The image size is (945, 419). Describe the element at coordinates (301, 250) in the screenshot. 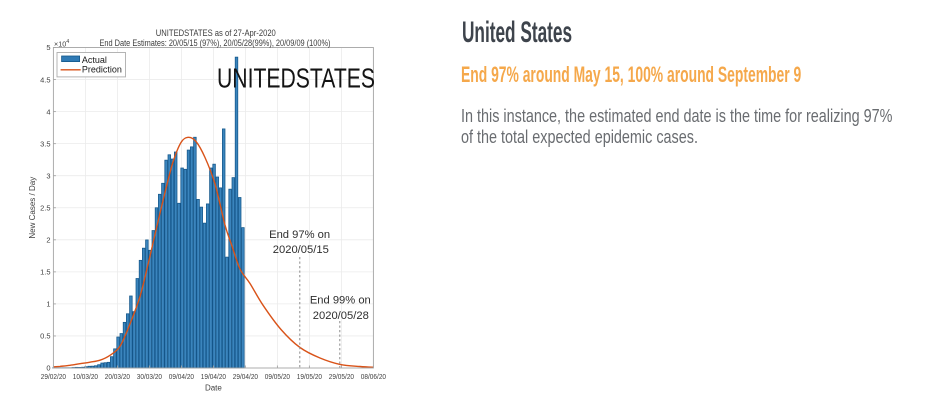

I see `svg-text: 2020/05/15` at that location.